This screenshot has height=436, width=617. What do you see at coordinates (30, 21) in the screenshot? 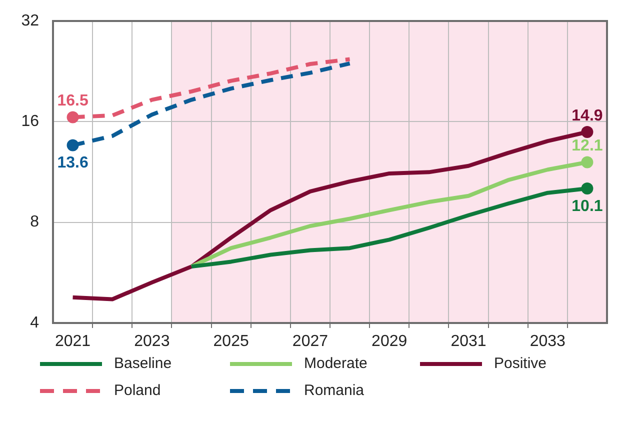
I see `y-tick-label: 32` at bounding box center [30, 21].